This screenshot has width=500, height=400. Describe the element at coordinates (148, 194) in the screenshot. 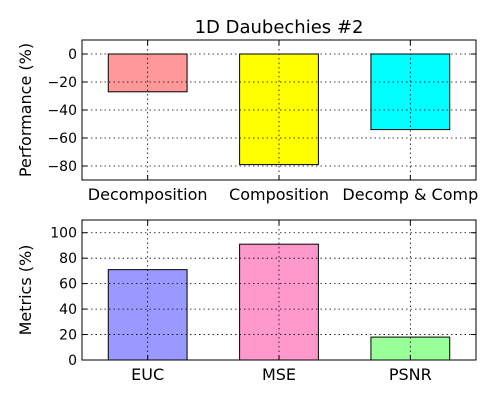

I see `performance-category-label-0: Decomposition` at that location.